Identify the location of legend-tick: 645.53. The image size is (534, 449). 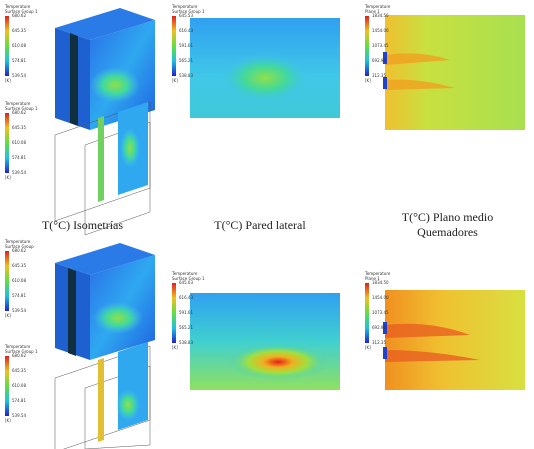
(186, 15).